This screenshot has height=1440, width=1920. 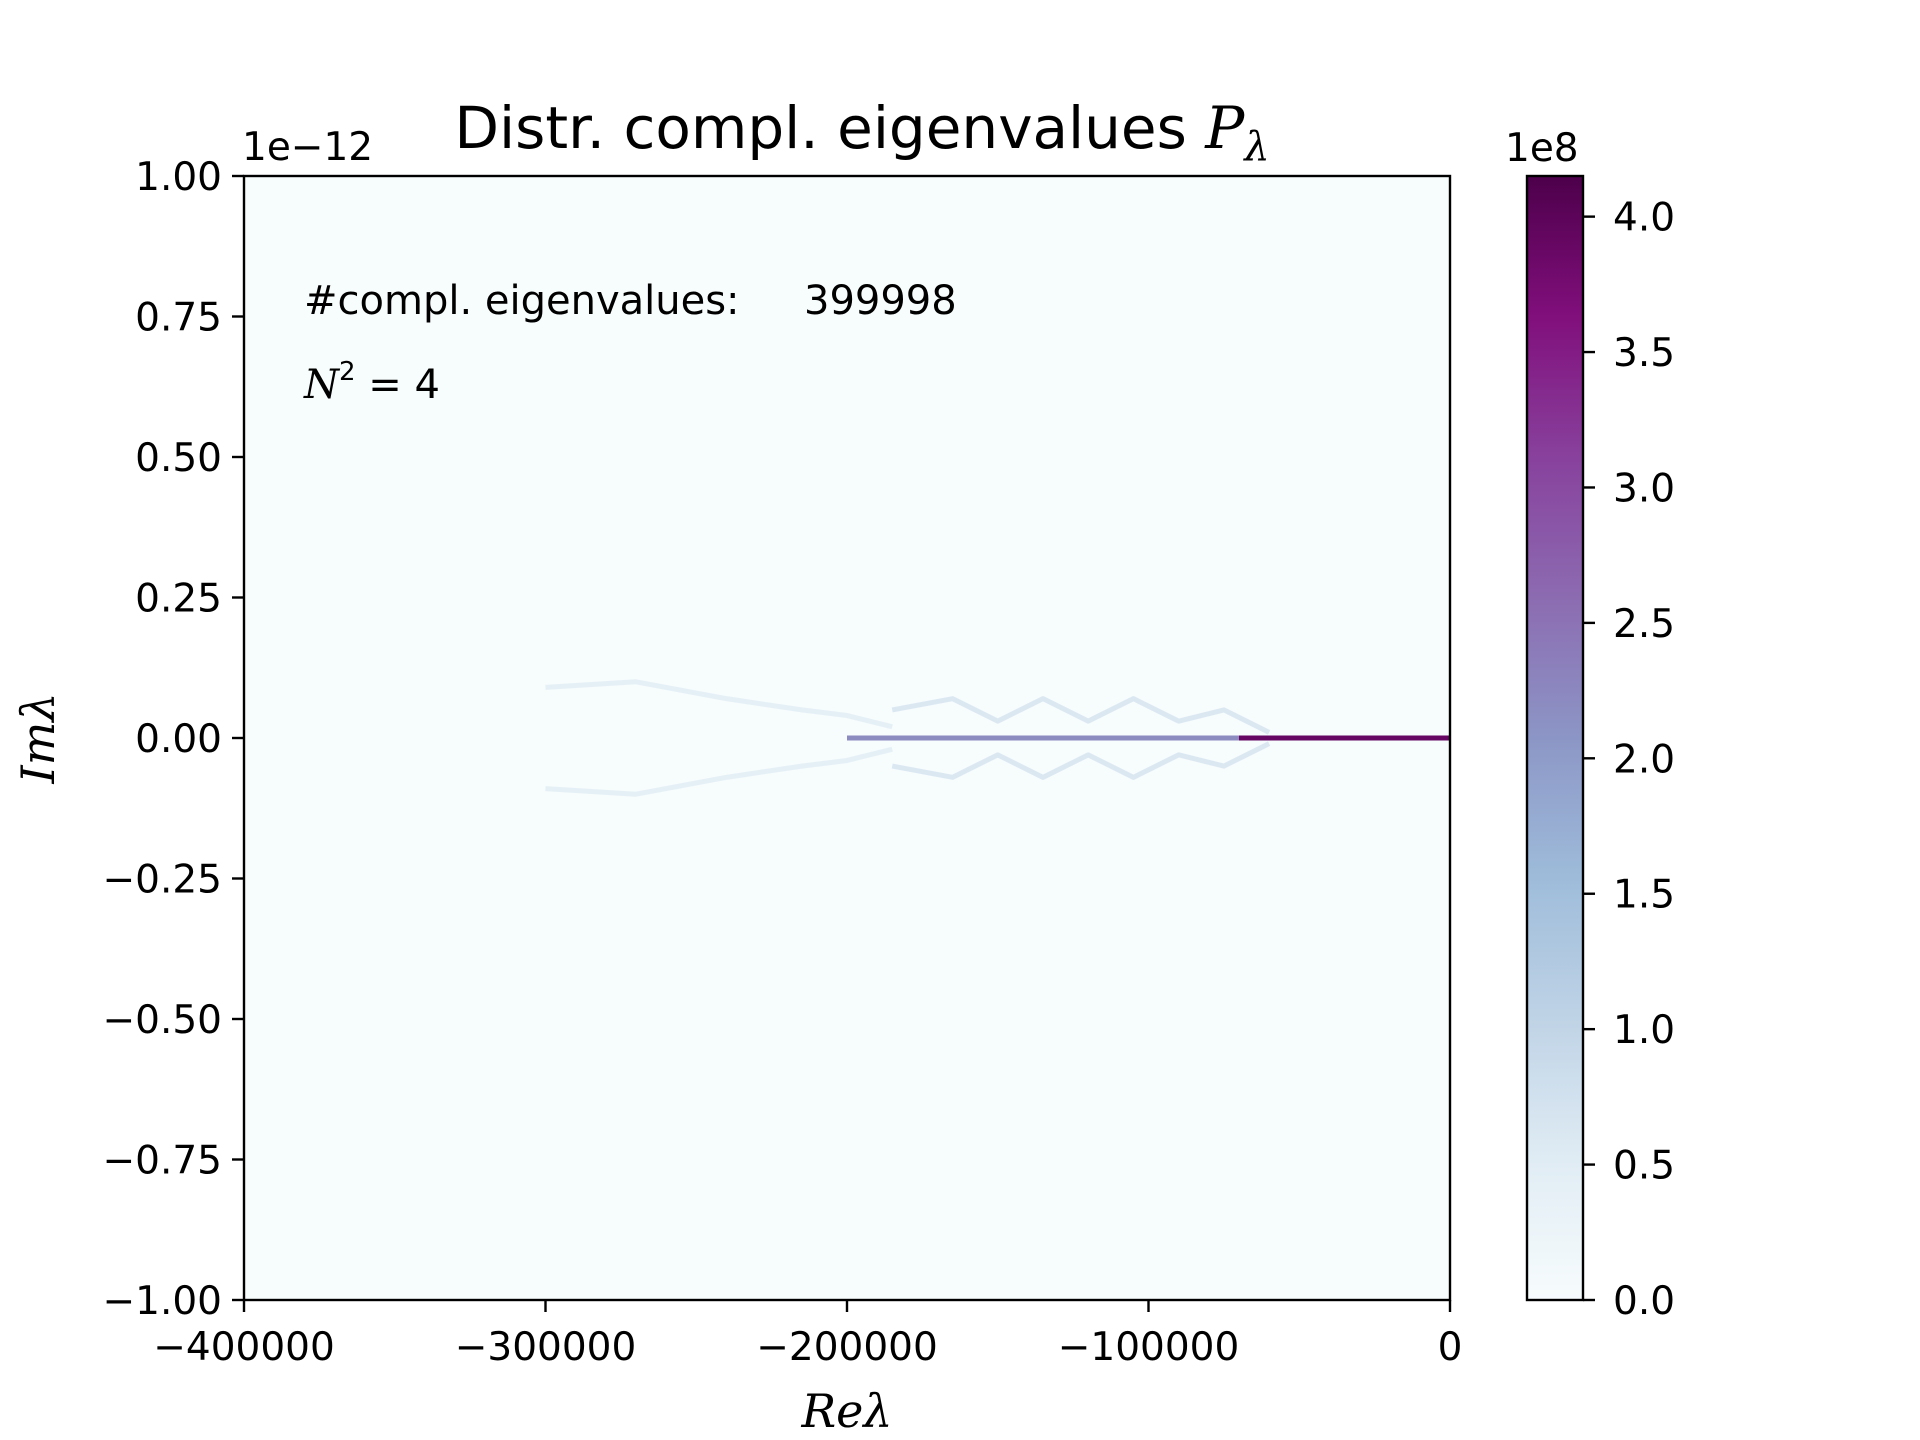 I want to click on y-axis-title: Imλ, so click(x=38, y=739).